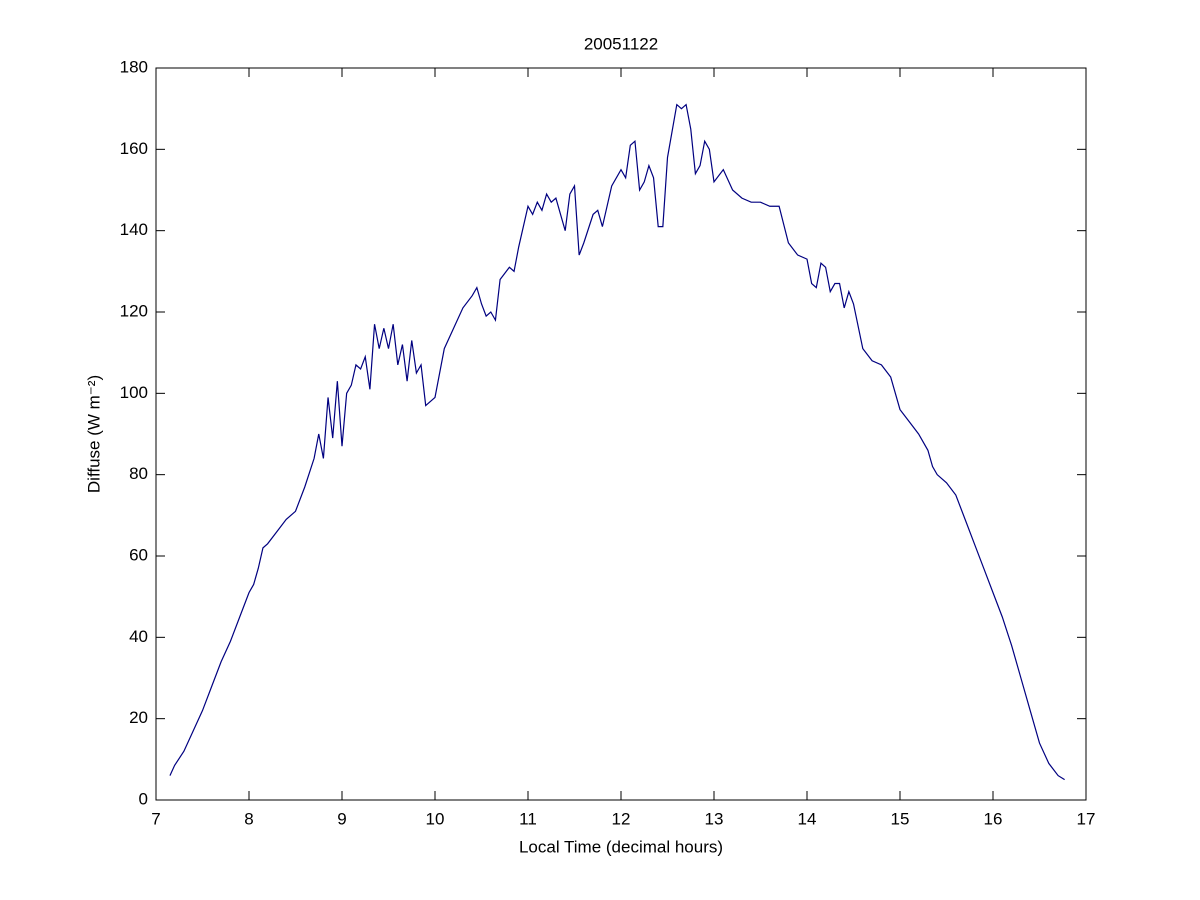  What do you see at coordinates (900, 818) in the screenshot?
I see `x-tick-label: 15` at bounding box center [900, 818].